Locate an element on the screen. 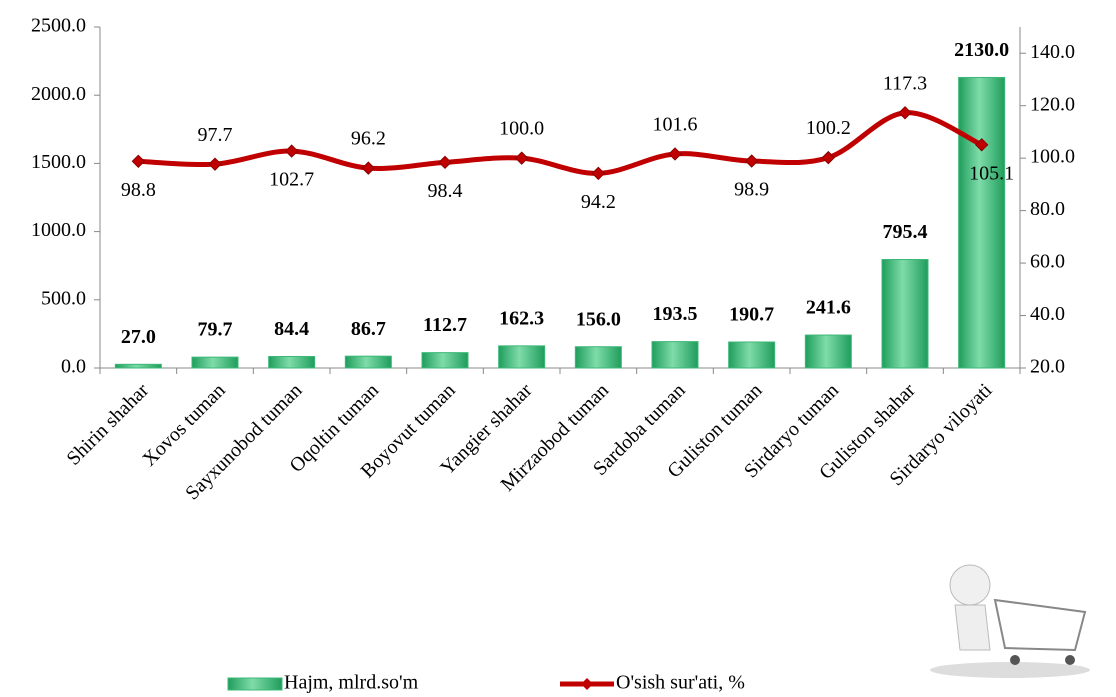  line-value-label: 96.2 is located at coordinates (368, 139).